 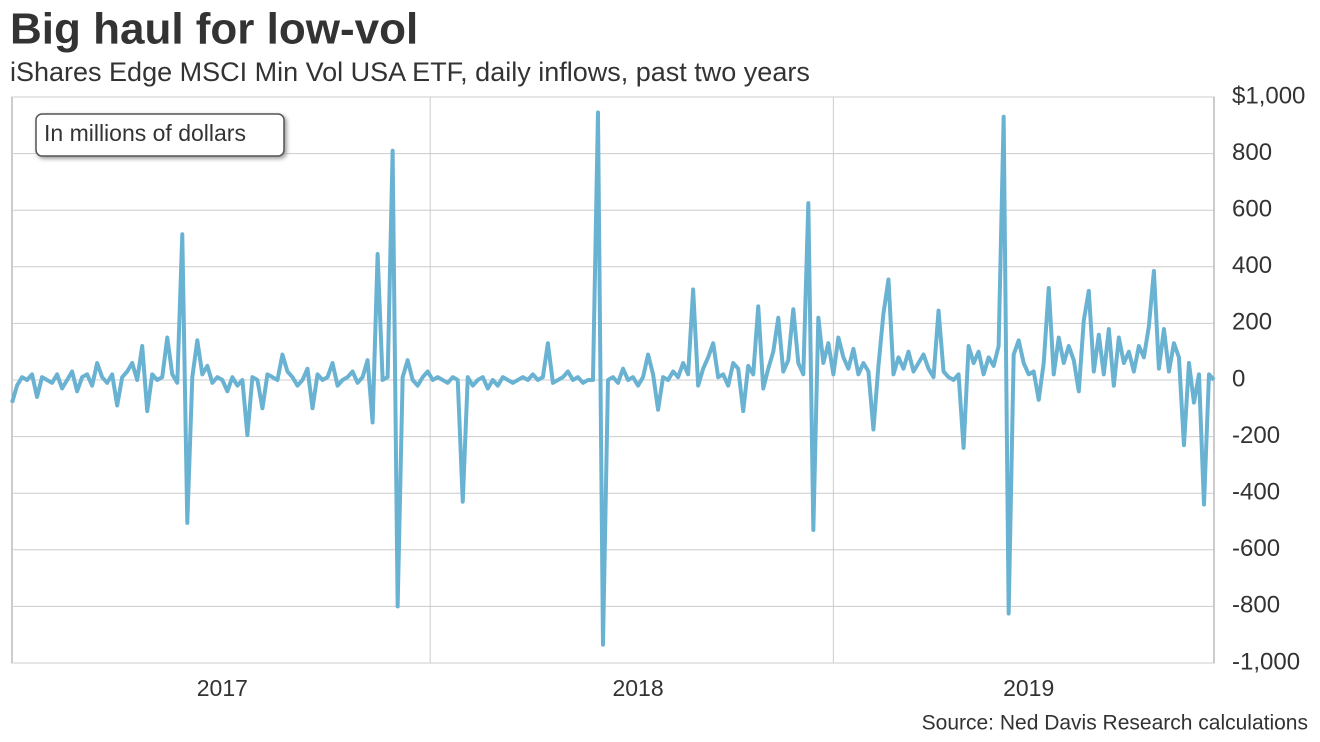 I want to click on y-tick-label: 0, so click(x=1238, y=378).